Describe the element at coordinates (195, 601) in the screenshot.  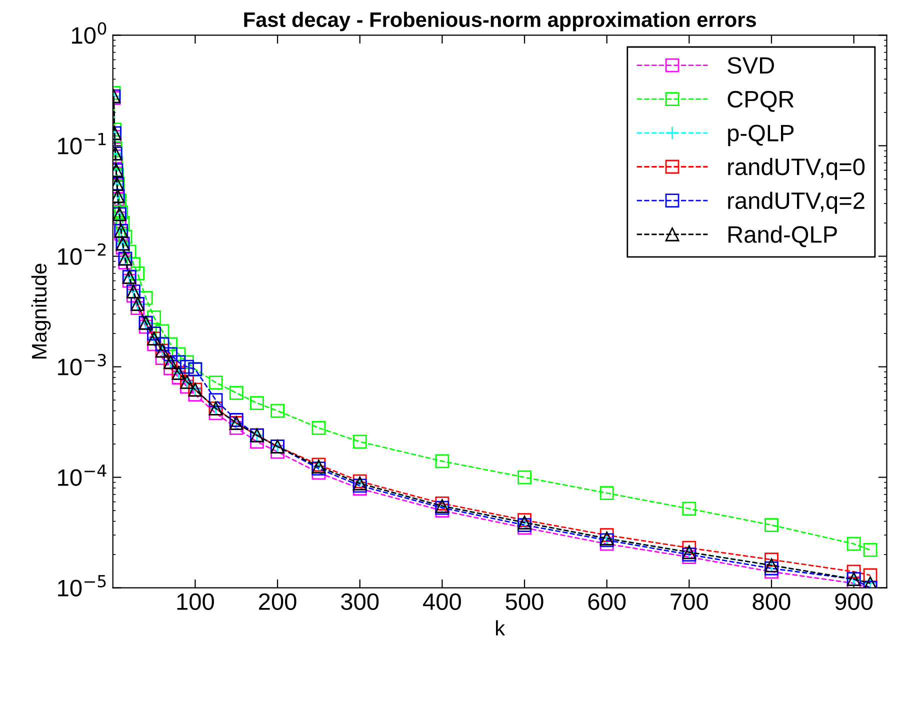
I see `x-tick-label: 100` at that location.